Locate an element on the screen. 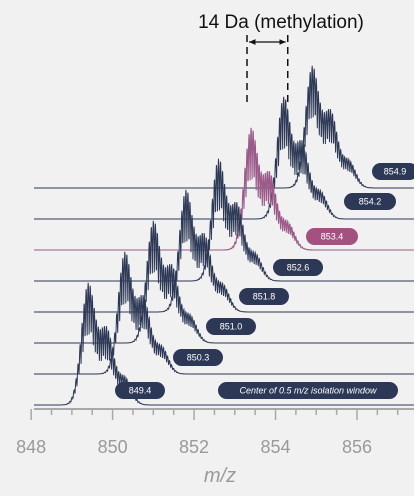 This screenshot has width=414, height=496. peak-label-text: 851.8 is located at coordinates (264, 297).